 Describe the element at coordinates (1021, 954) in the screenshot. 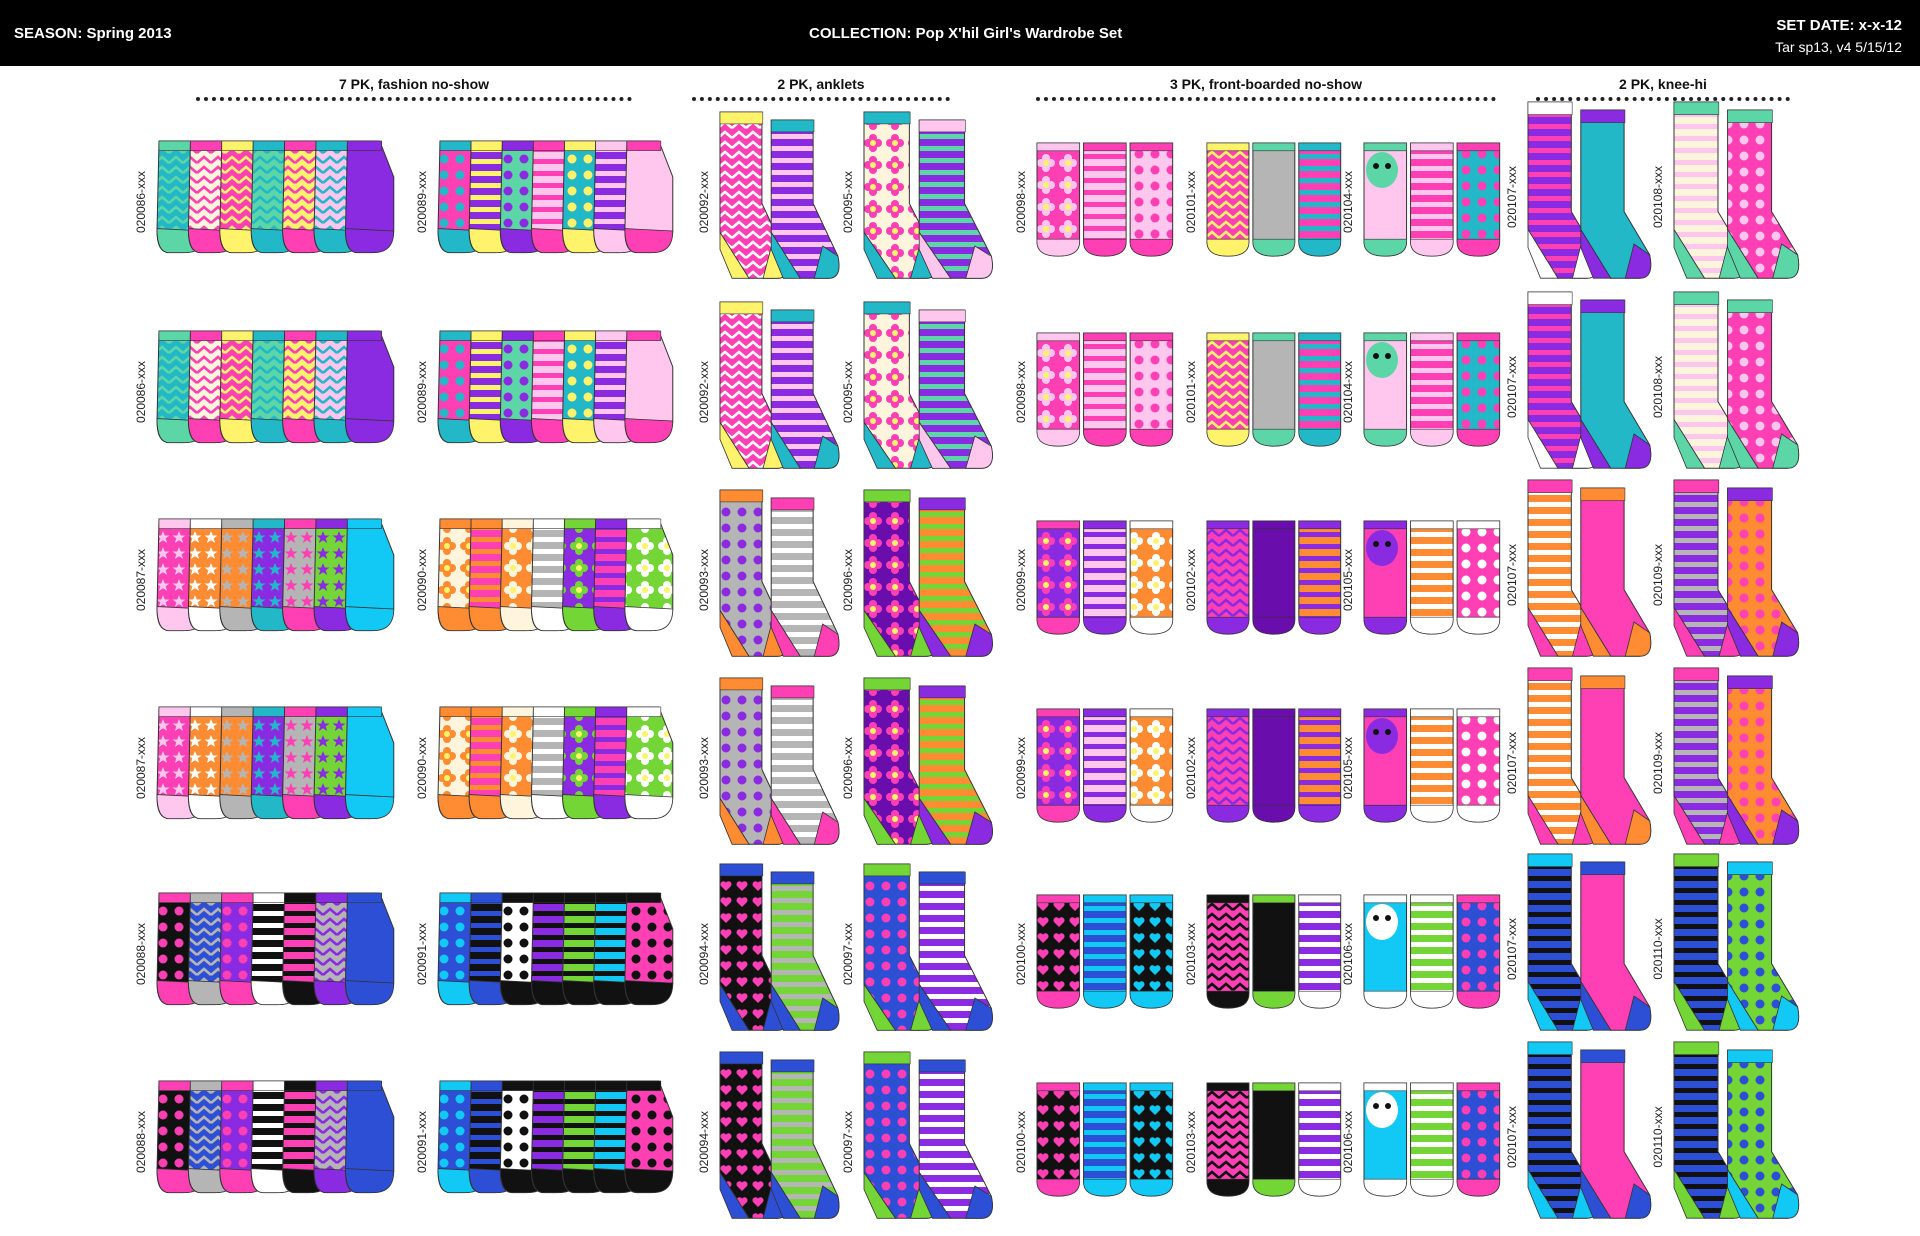

I see `style-number: 020100-xxx` at that location.